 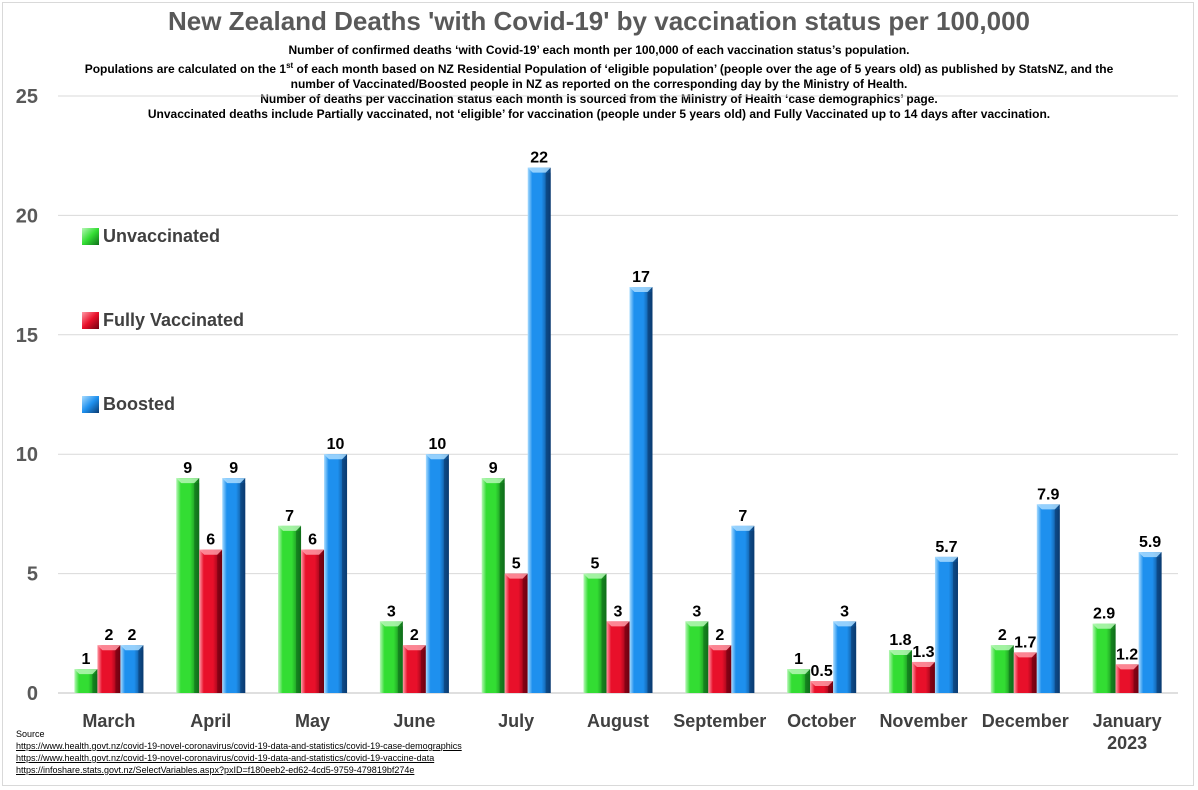 What do you see at coordinates (163, 320) in the screenshot?
I see `legend-item-fully-vaccinated: Fully Vaccinated` at bounding box center [163, 320].